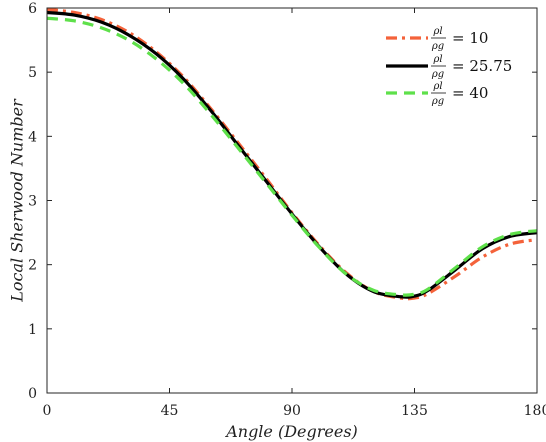  I want to click on y-tick-label: 2, so click(32, 266).